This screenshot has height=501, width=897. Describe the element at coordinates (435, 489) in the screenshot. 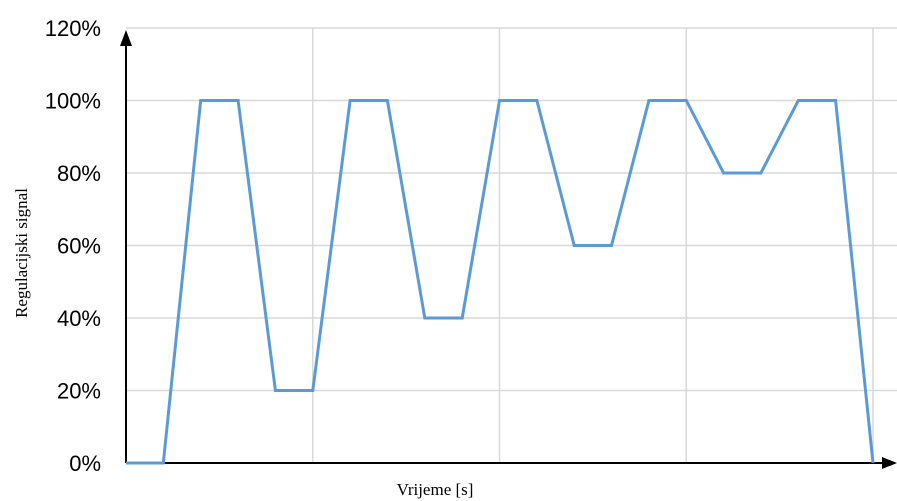

I see `x-axis-title: Vrijeme [s]` at that location.